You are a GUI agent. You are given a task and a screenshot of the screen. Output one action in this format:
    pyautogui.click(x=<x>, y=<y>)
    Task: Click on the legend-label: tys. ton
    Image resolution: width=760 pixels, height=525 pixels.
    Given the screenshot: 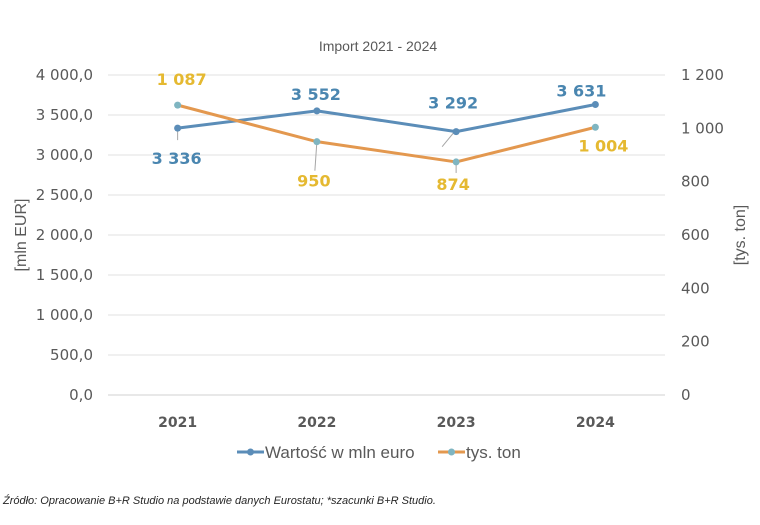 What is the action you would take?
    pyautogui.click(x=493, y=452)
    